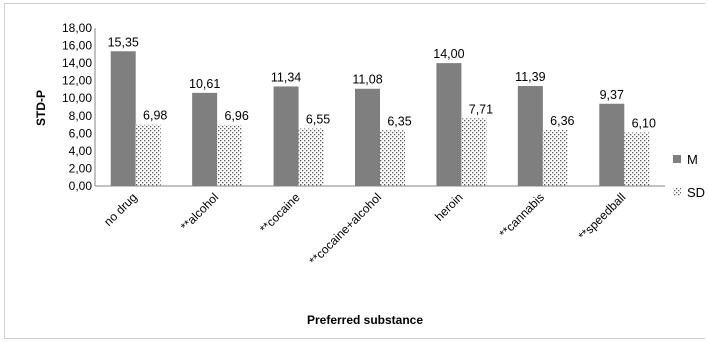 The width and height of the screenshot is (709, 342). Describe the element at coordinates (481, 109) in the screenshot. I see `data-label: 7,71` at that location.